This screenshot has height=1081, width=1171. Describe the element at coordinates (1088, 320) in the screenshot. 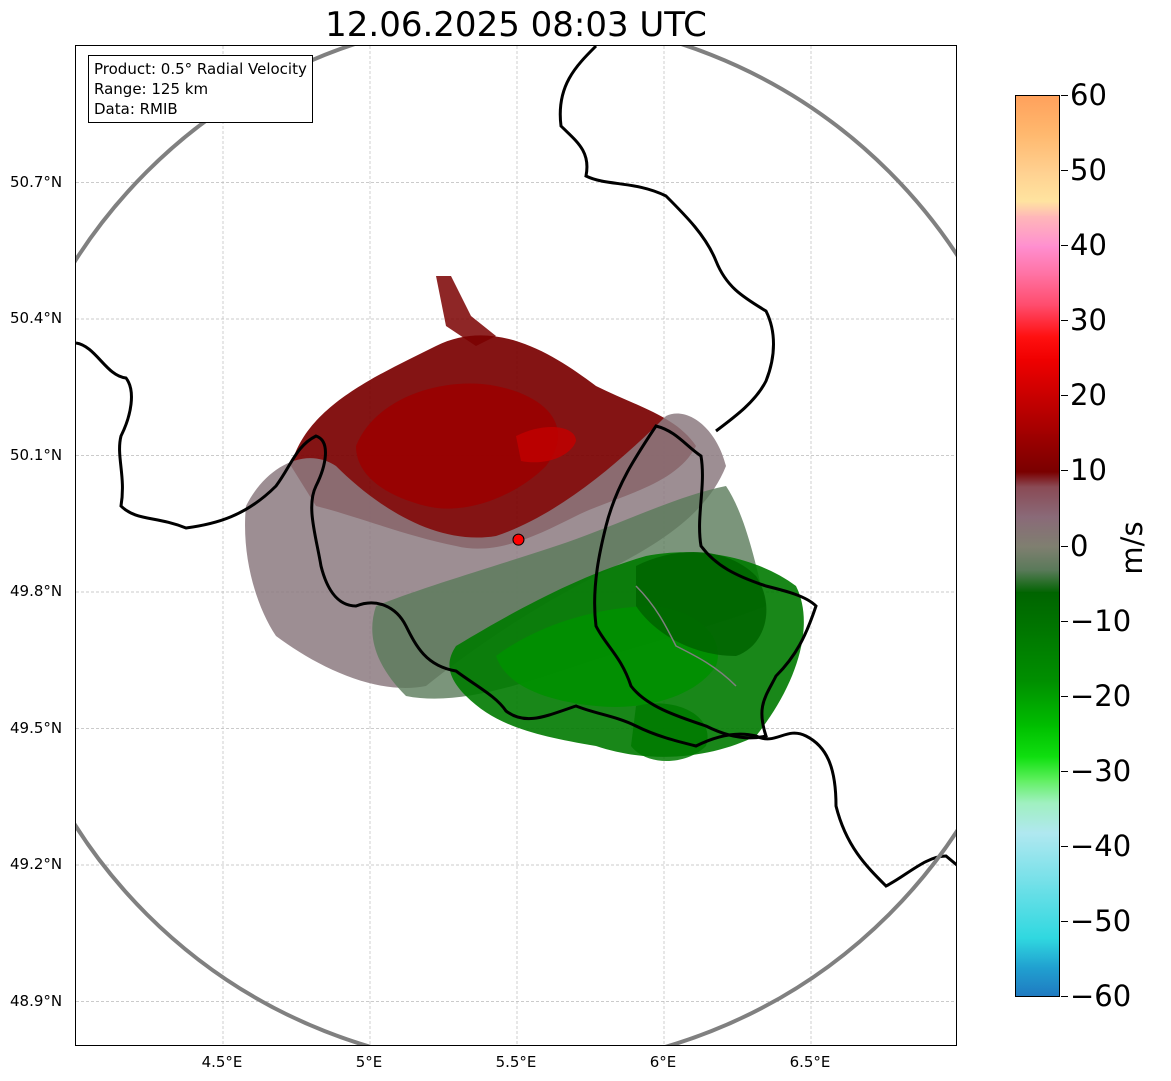

I see `colorbar-tick-label: 30` at that location.